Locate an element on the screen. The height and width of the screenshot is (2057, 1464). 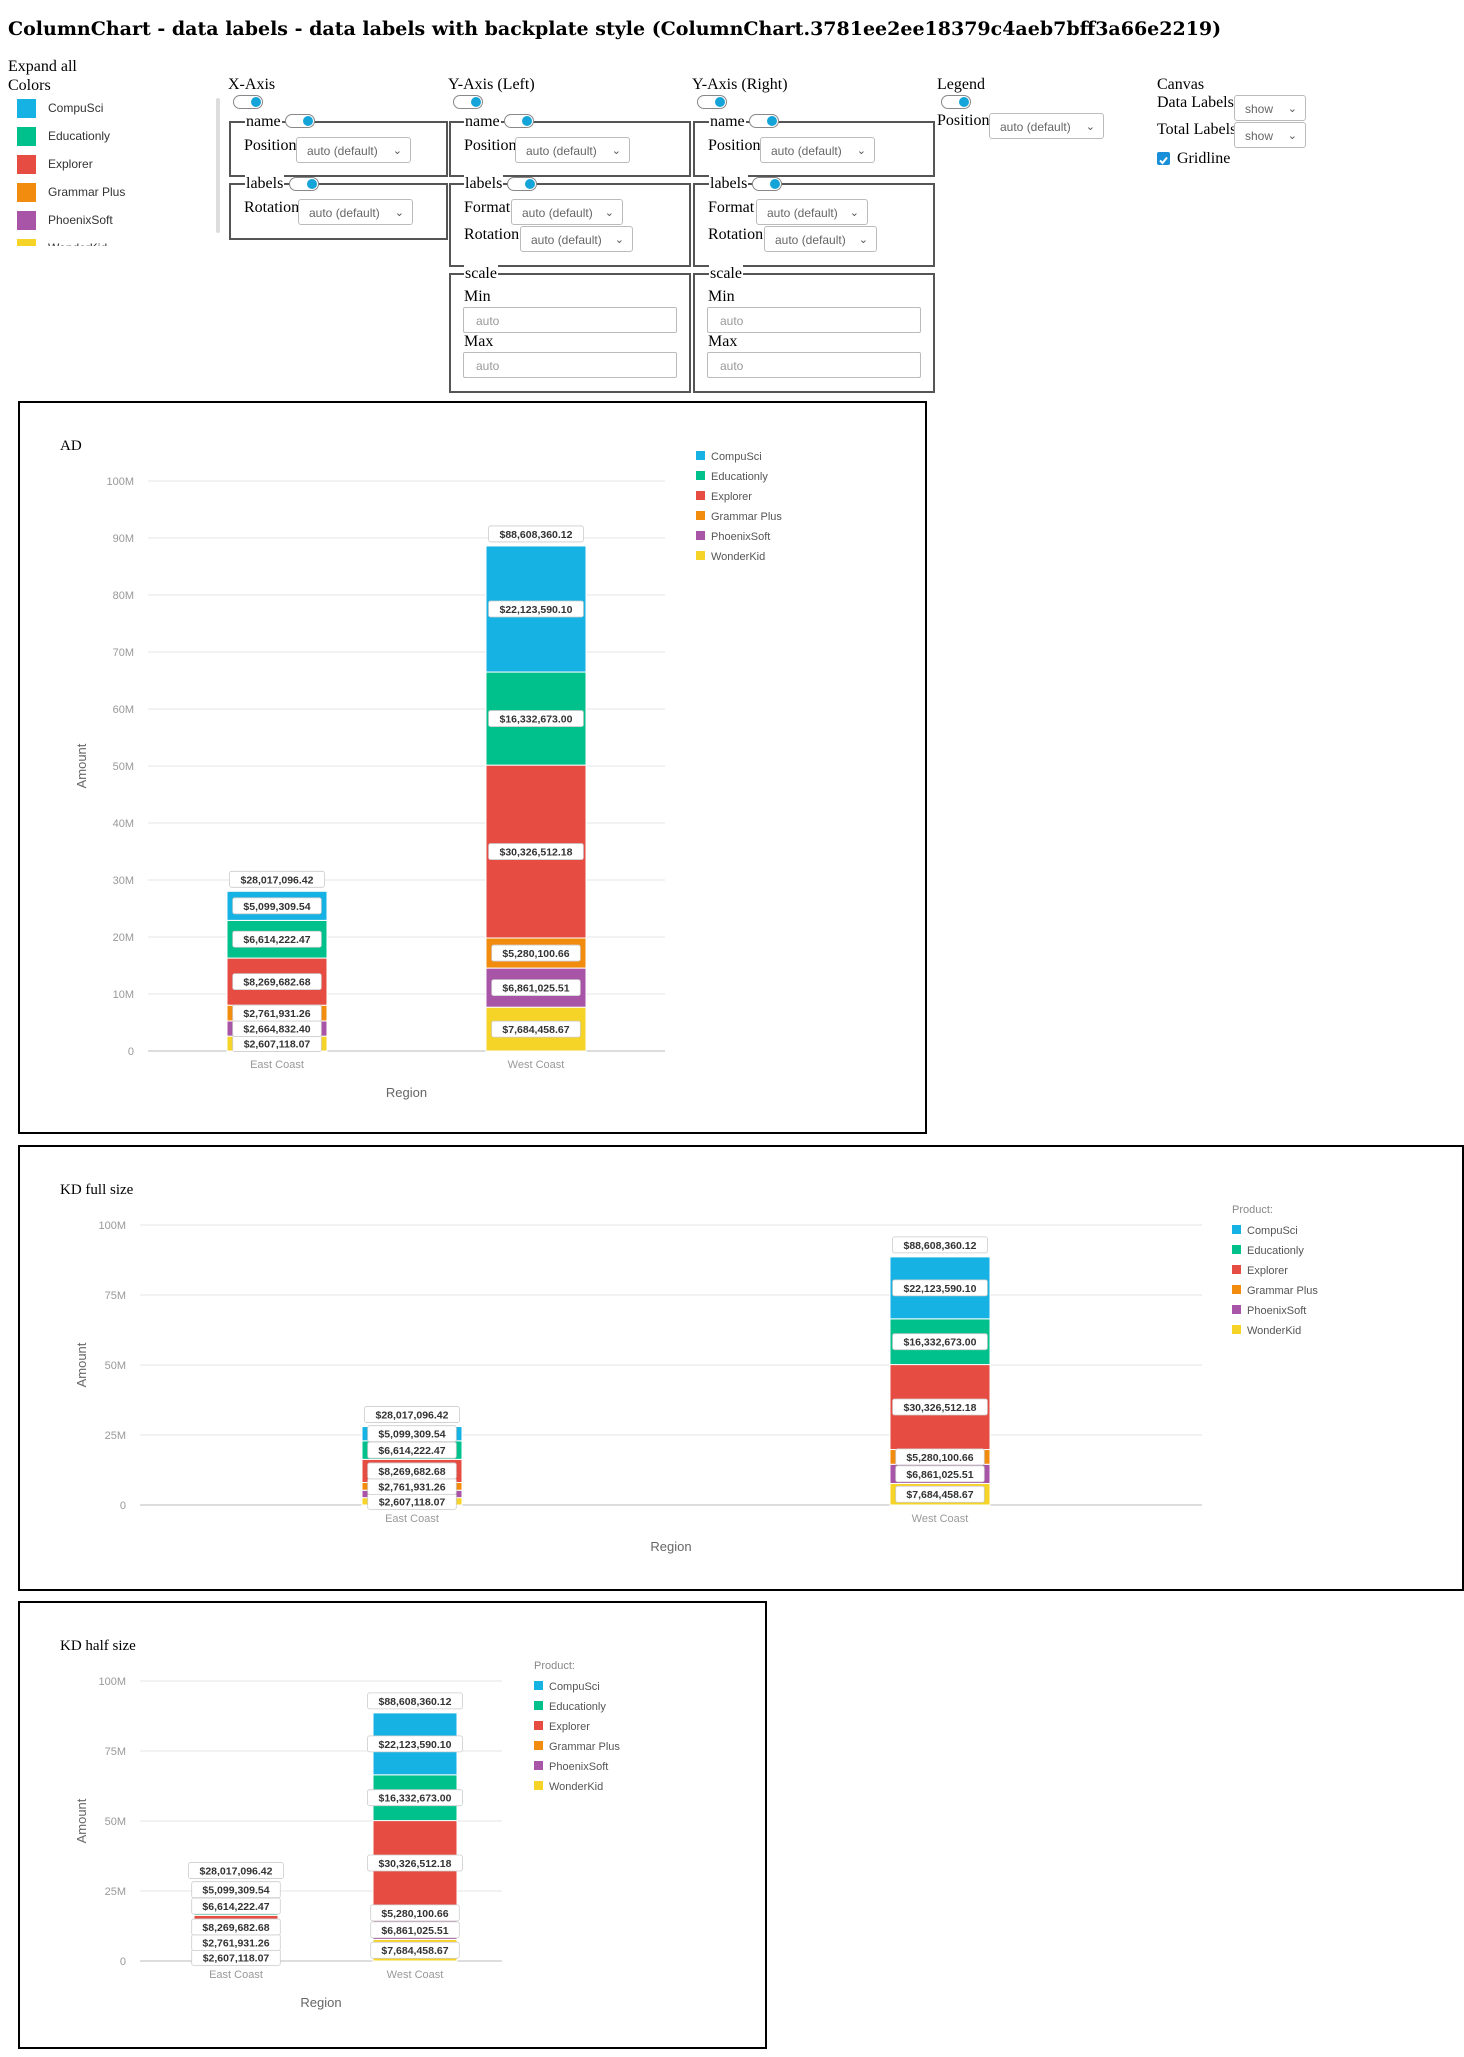
y-left-position-select: auto (default) ⌄ is located at coordinates (572, 150).